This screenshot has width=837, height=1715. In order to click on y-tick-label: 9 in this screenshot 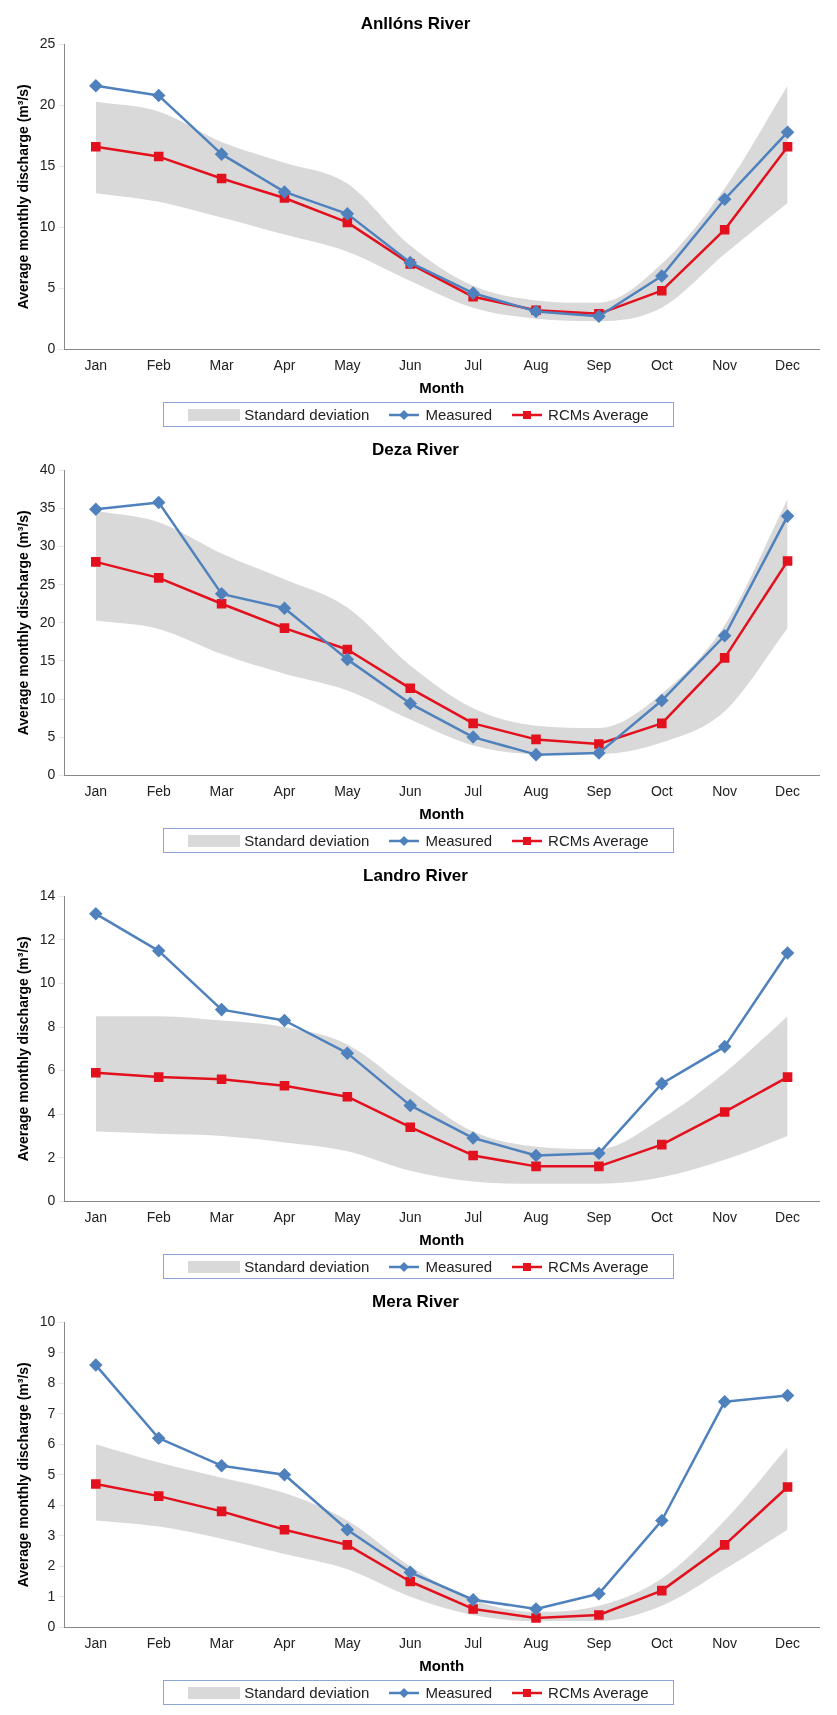, I will do `click(51, 1351)`.